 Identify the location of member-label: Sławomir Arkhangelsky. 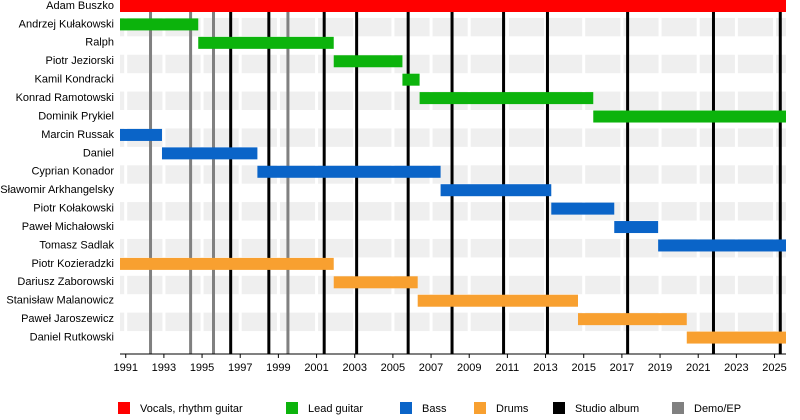
(57, 190).